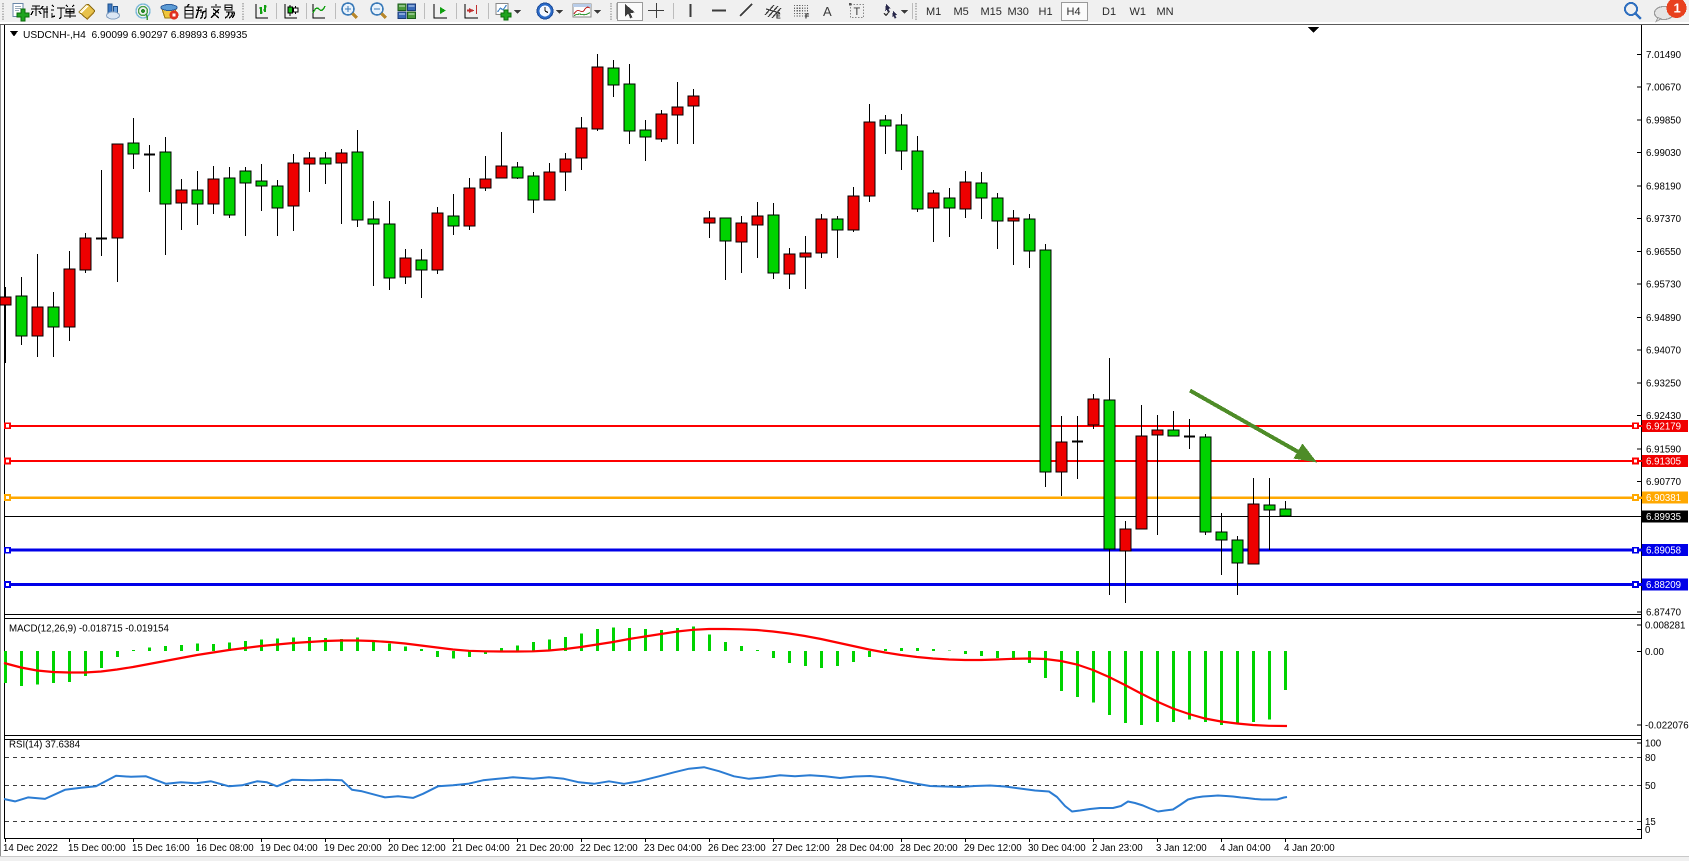  I want to click on svg-text: F, so click(807, 17).